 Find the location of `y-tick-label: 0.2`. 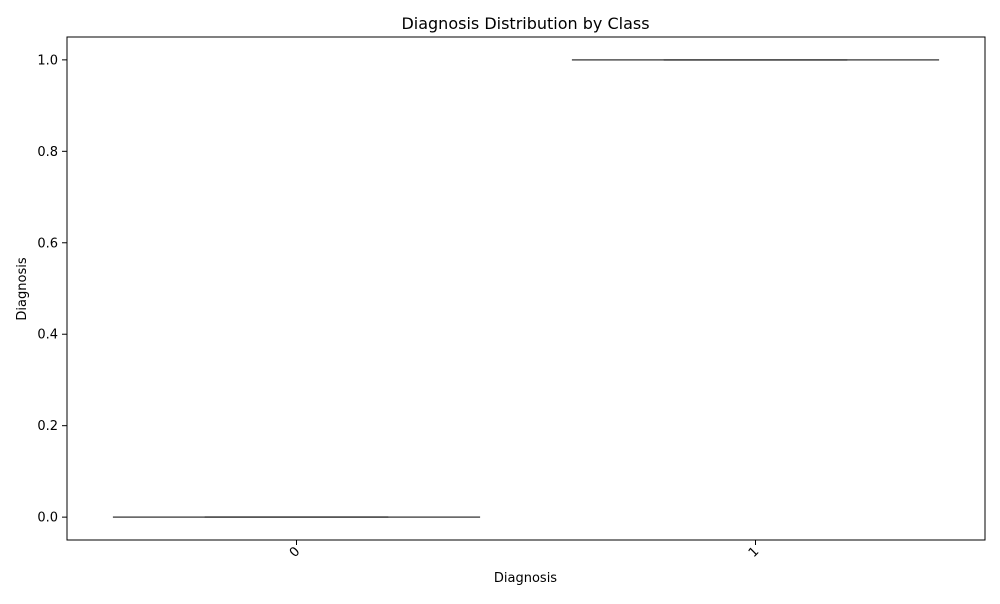

y-tick-label: 0.2 is located at coordinates (47, 426).